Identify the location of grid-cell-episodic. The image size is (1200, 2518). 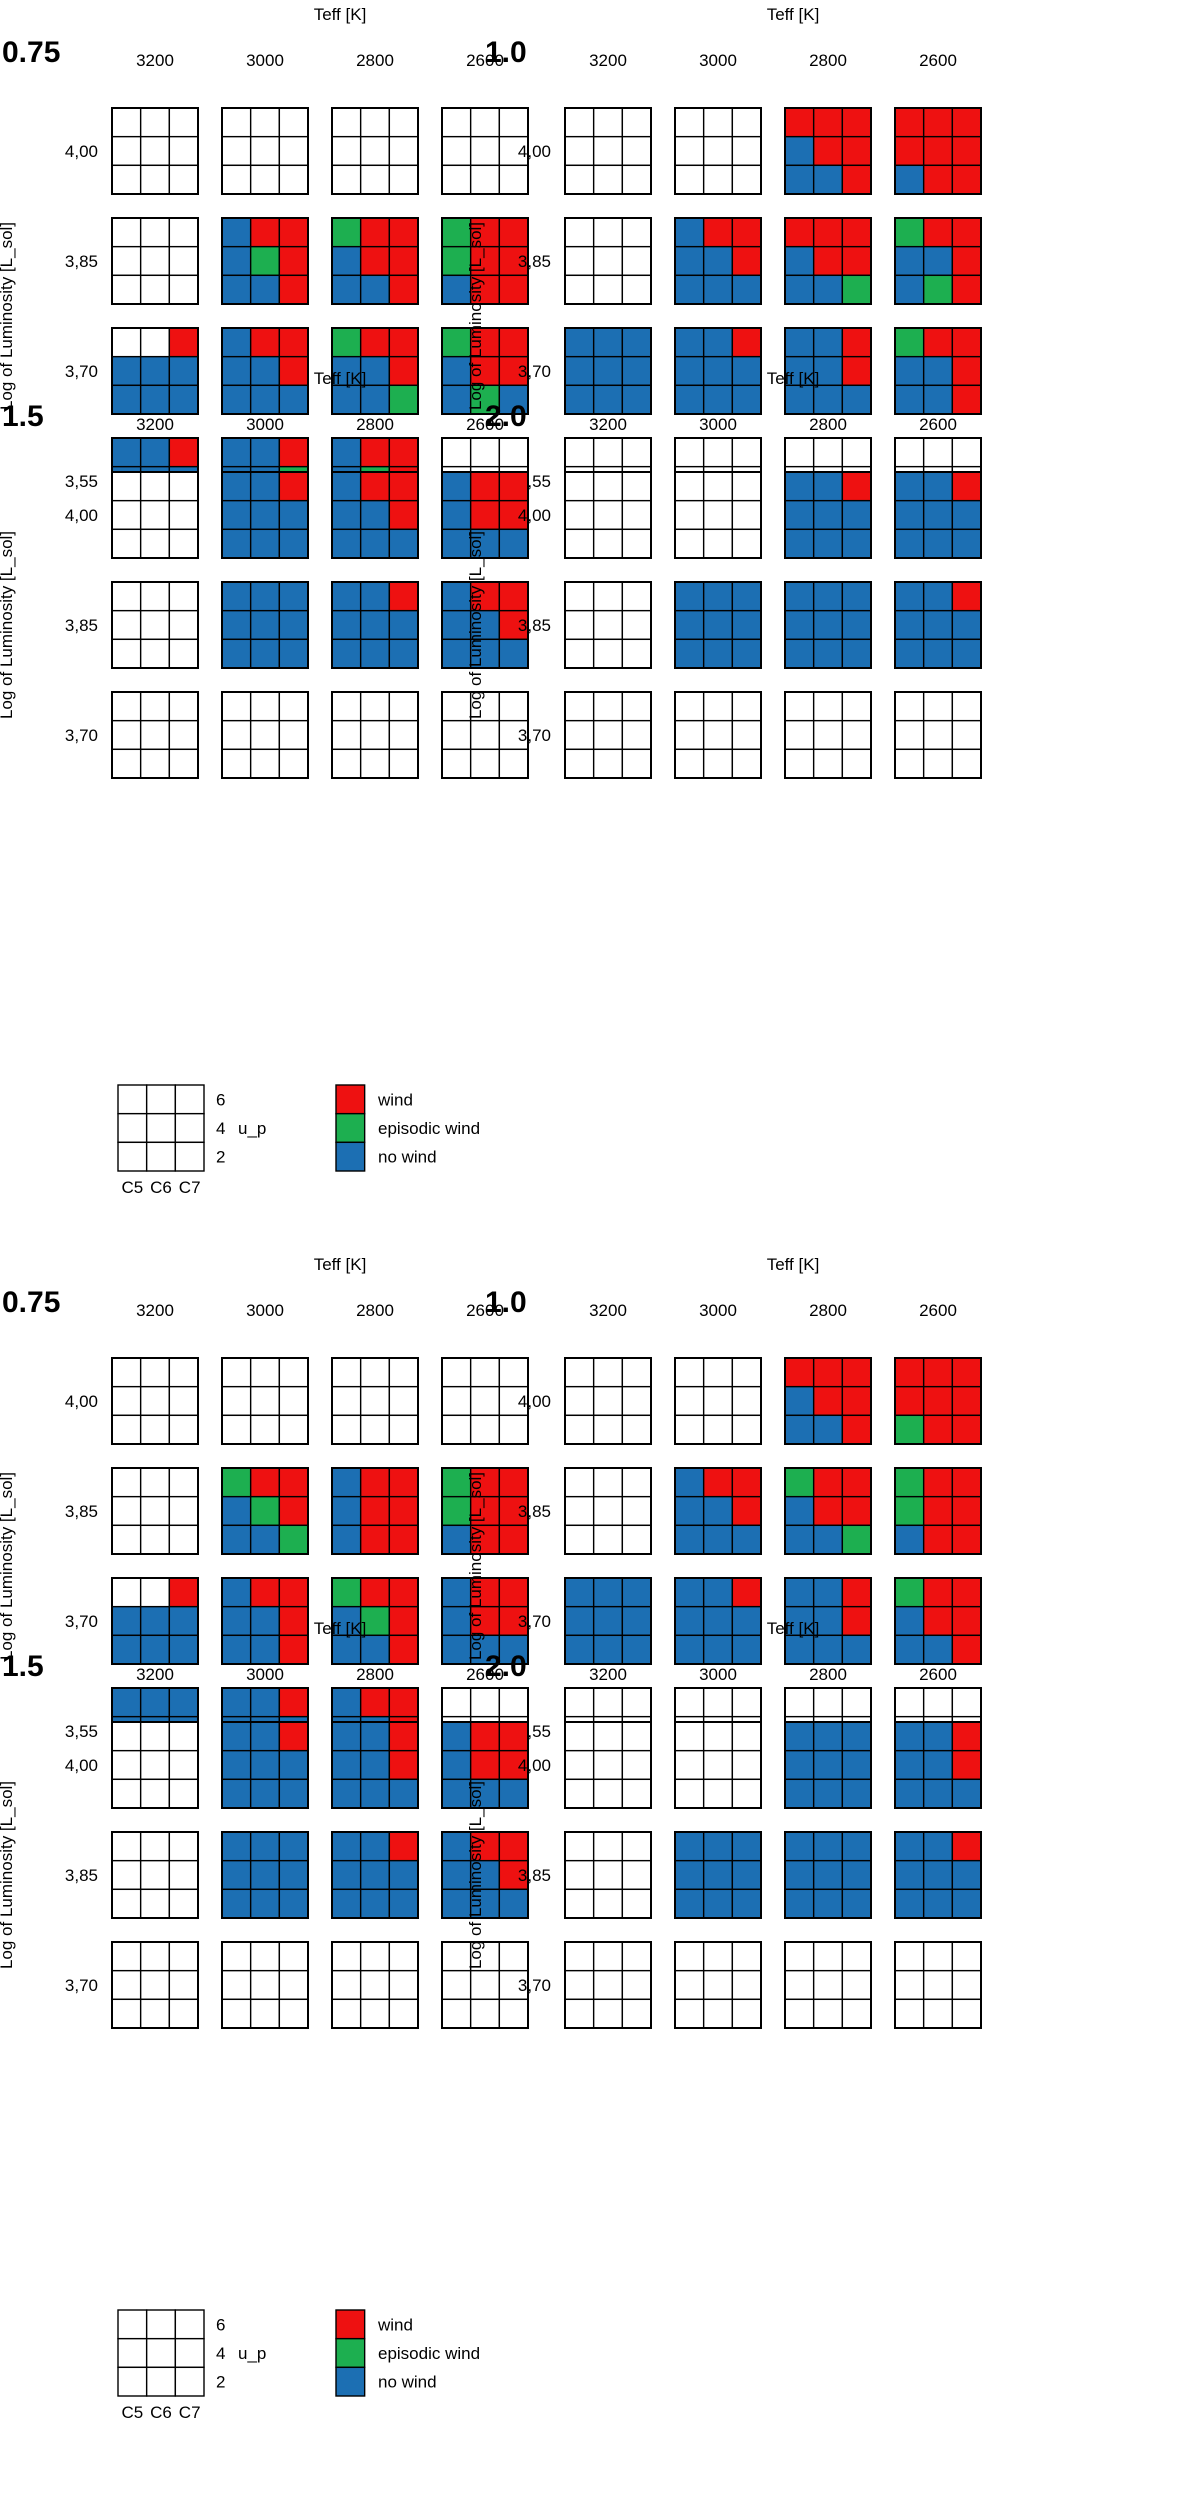
(403, 399).